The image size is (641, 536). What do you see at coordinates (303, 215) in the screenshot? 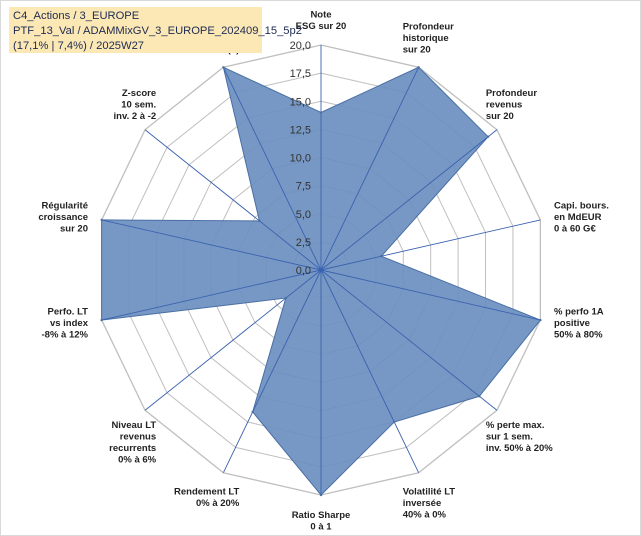
I see `tick-label: 5,0` at bounding box center [303, 215].